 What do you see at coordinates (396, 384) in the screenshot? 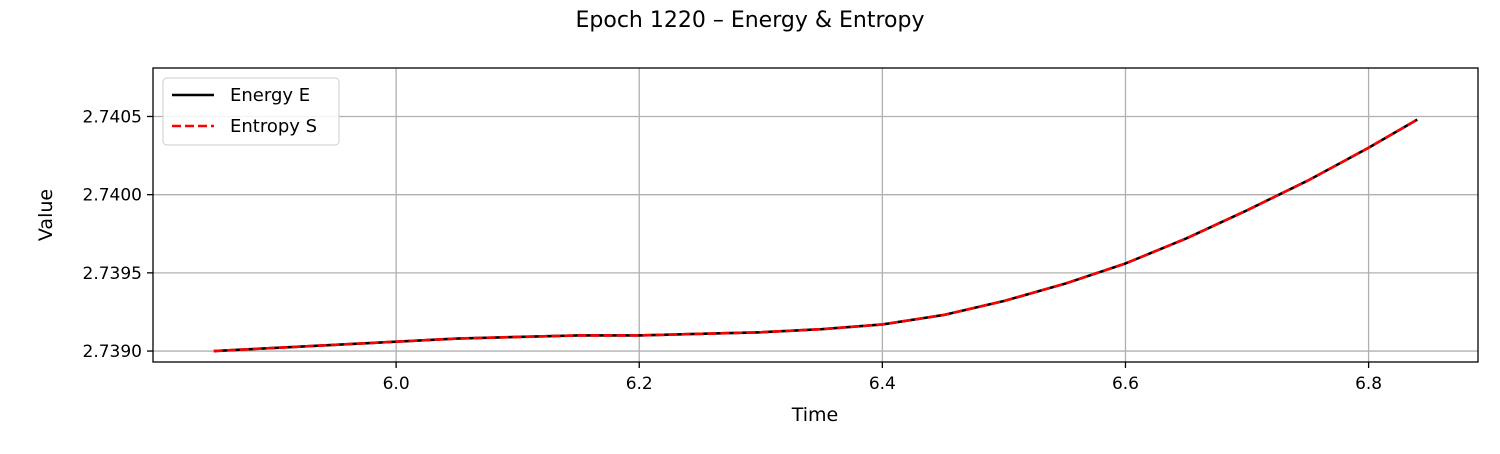
I see `x-tick-label: 6.0` at bounding box center [396, 384].